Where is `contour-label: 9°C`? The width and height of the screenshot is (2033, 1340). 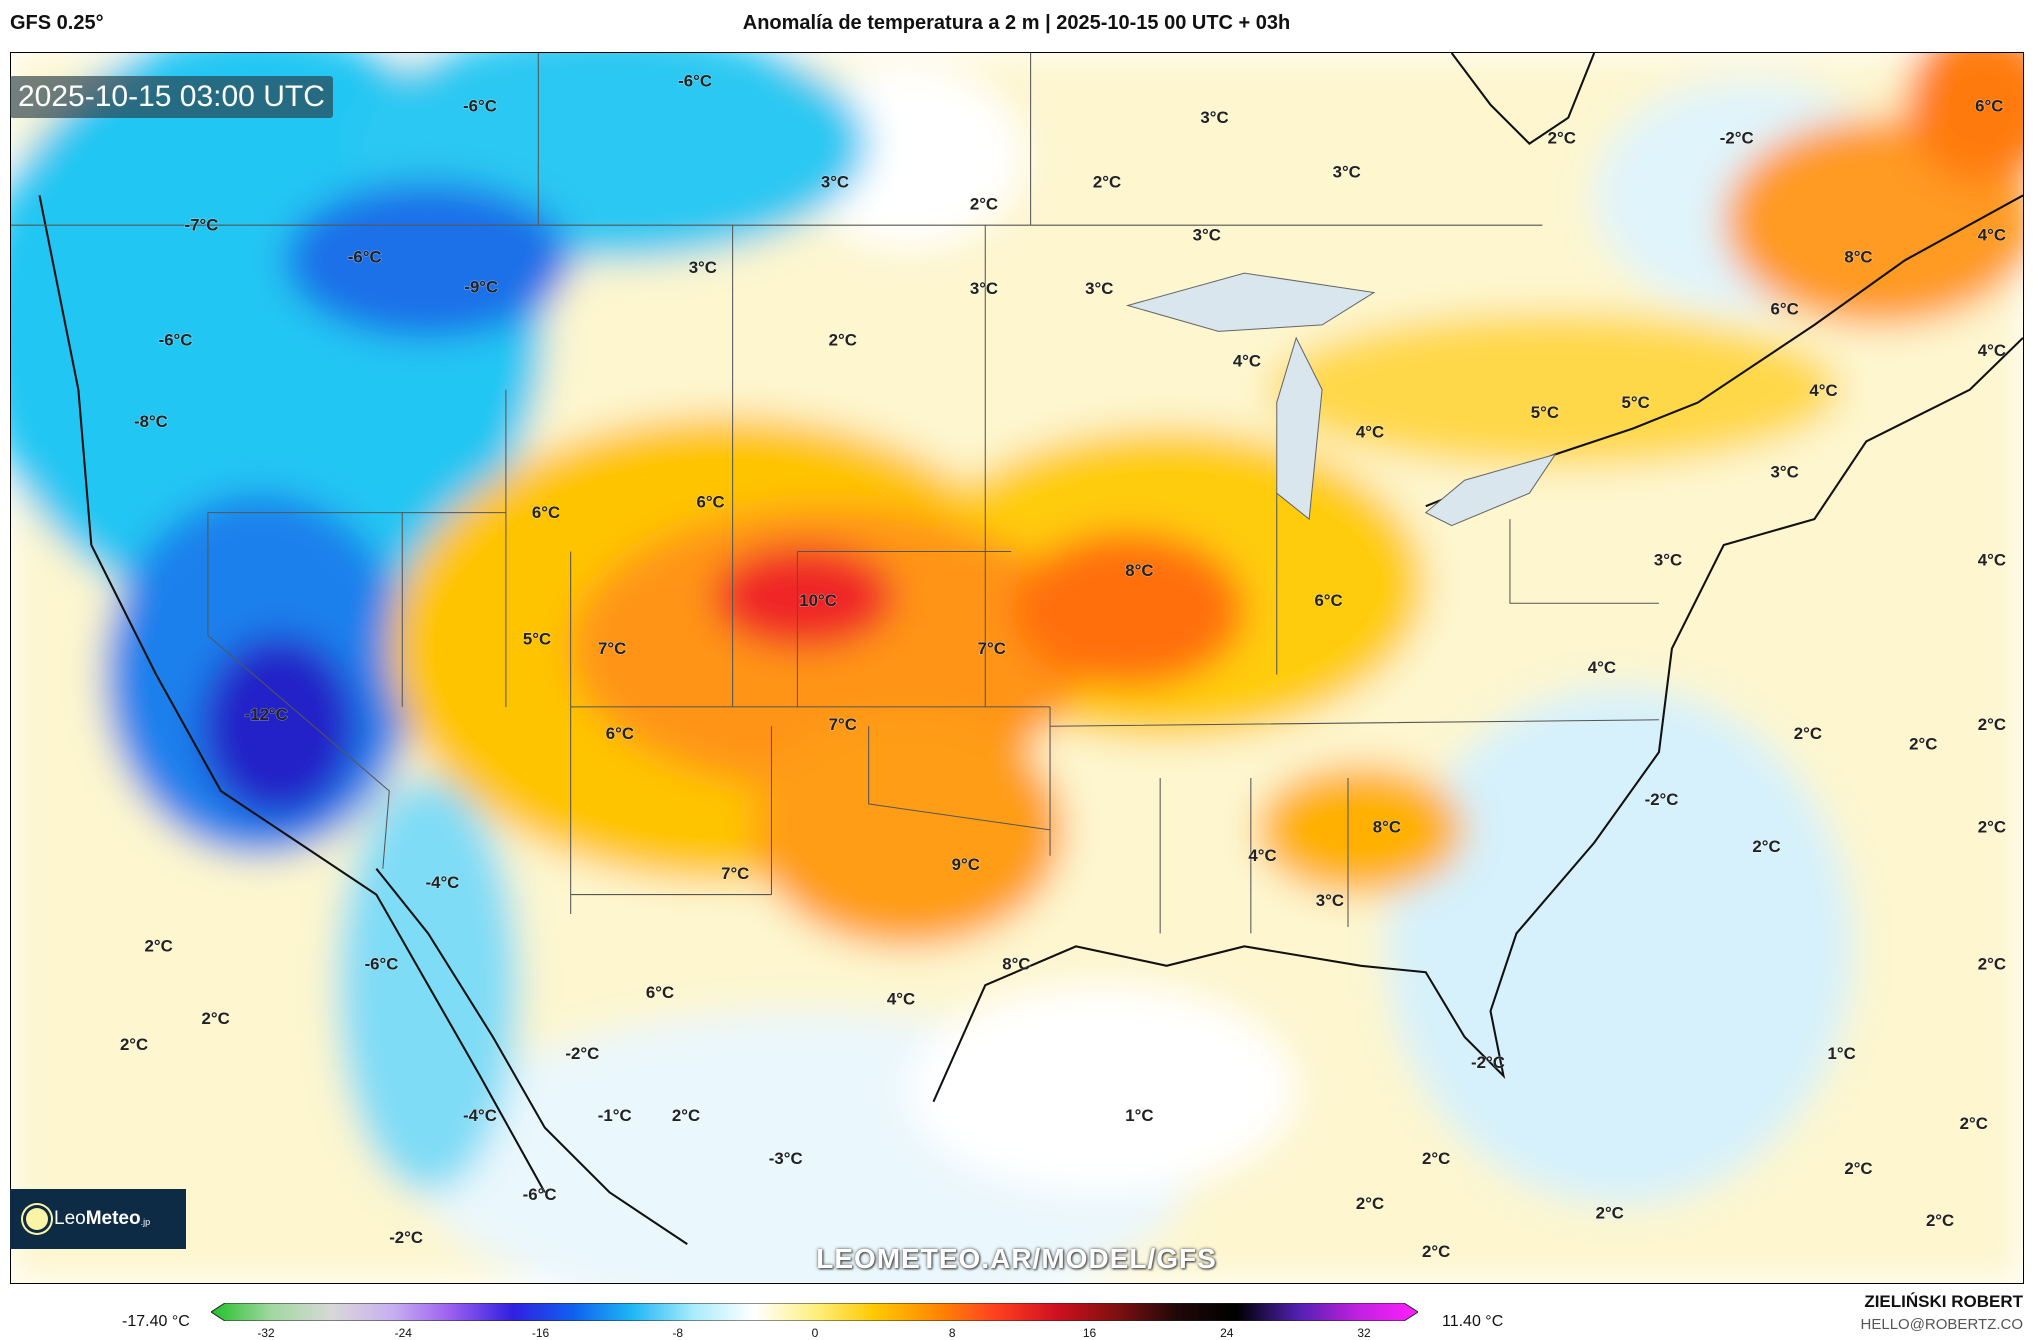 contour-label: 9°C is located at coordinates (966, 864).